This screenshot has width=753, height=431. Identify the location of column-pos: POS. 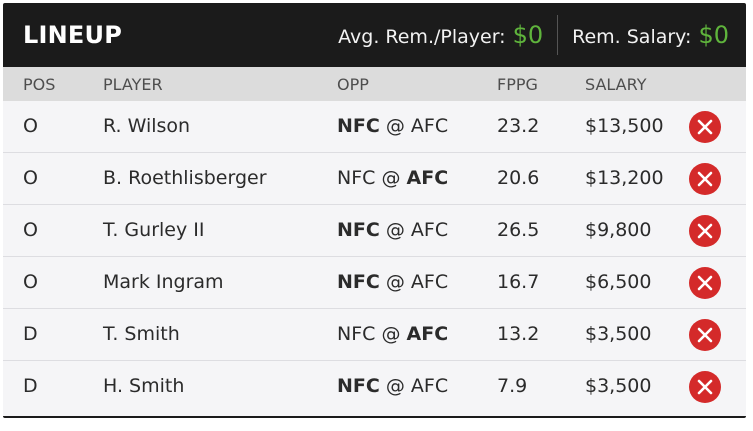
(39, 84).